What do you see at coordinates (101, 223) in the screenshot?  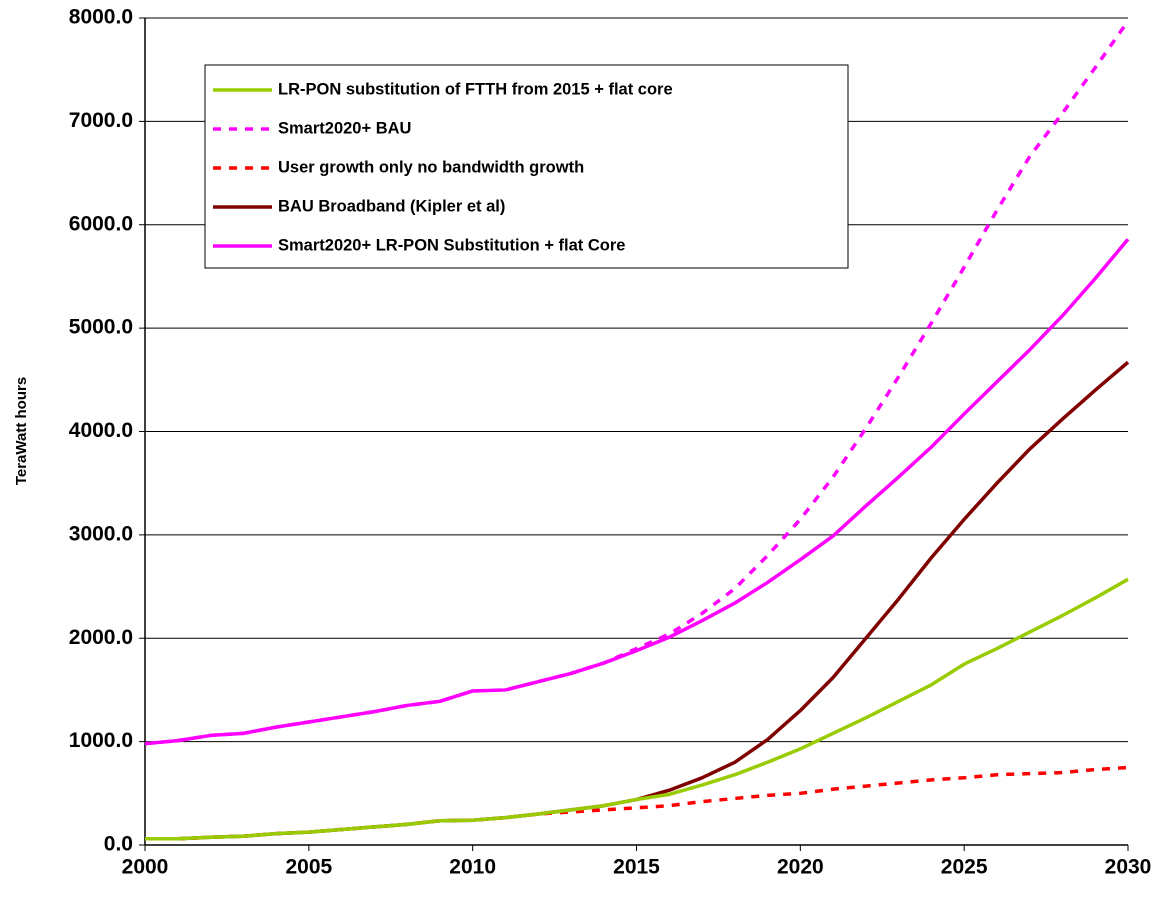 I see `y-tick-label: 6000.0` at bounding box center [101, 223].